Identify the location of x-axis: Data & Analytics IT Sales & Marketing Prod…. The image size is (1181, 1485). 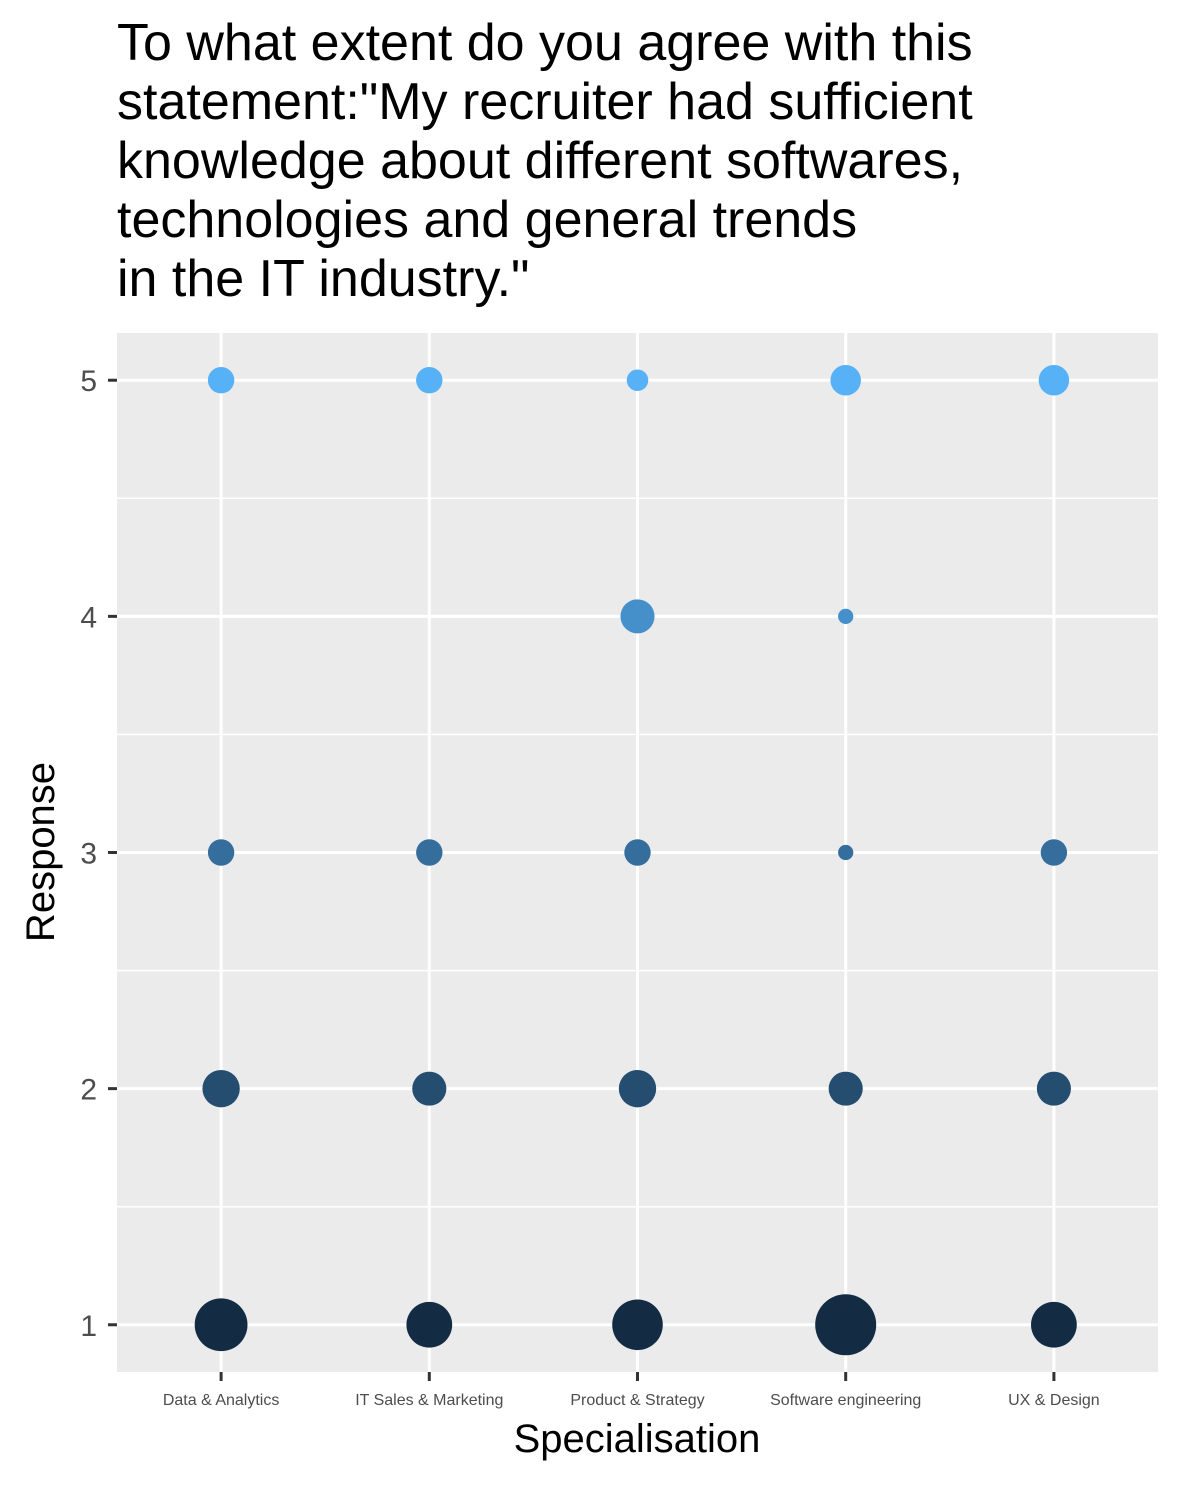
(631, 1390).